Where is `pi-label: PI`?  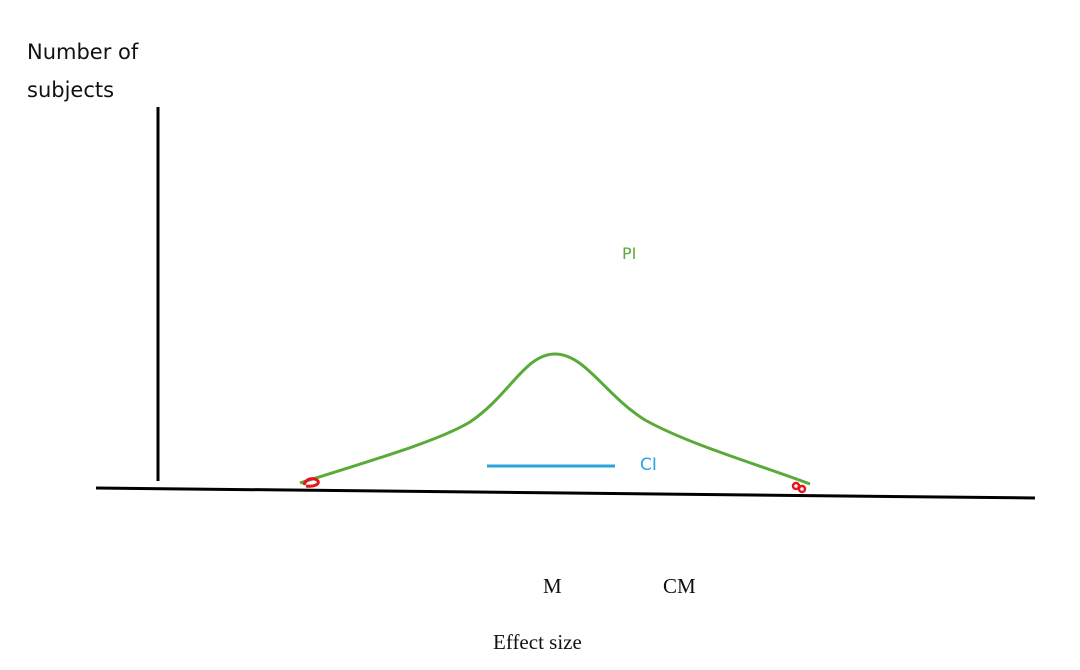 pi-label: PI is located at coordinates (629, 253).